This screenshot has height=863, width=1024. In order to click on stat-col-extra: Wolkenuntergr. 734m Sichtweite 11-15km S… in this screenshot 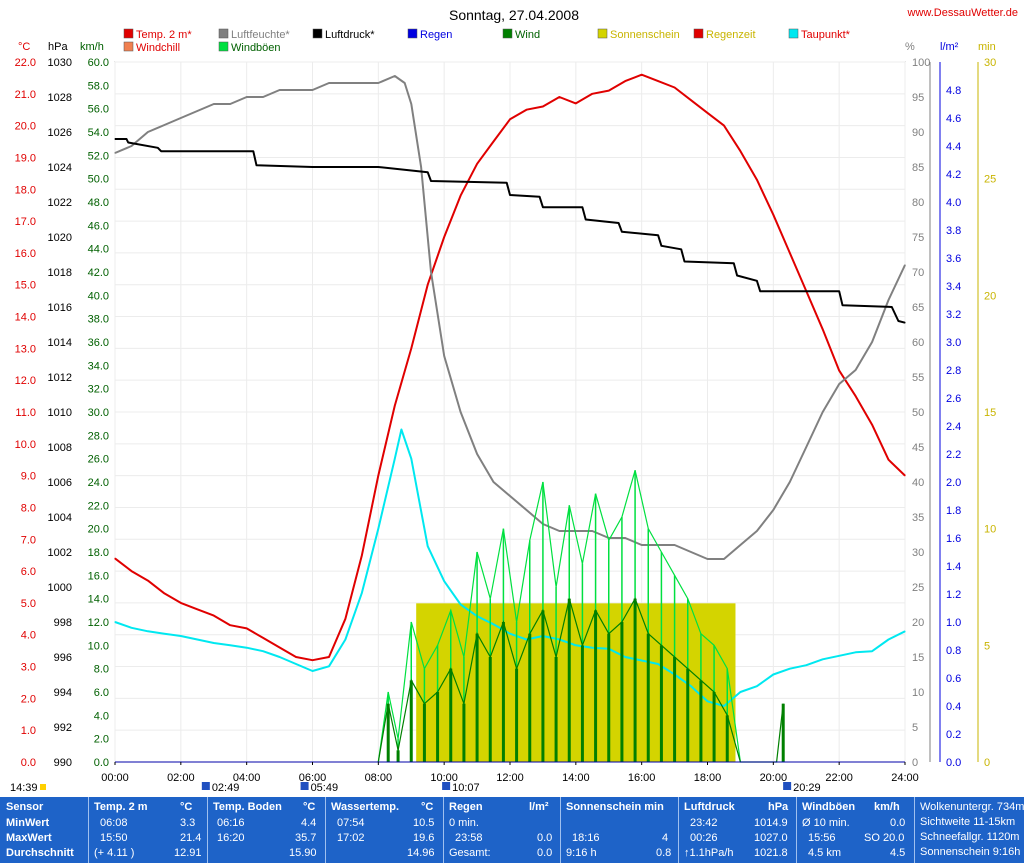, I will do `click(971, 830)`.